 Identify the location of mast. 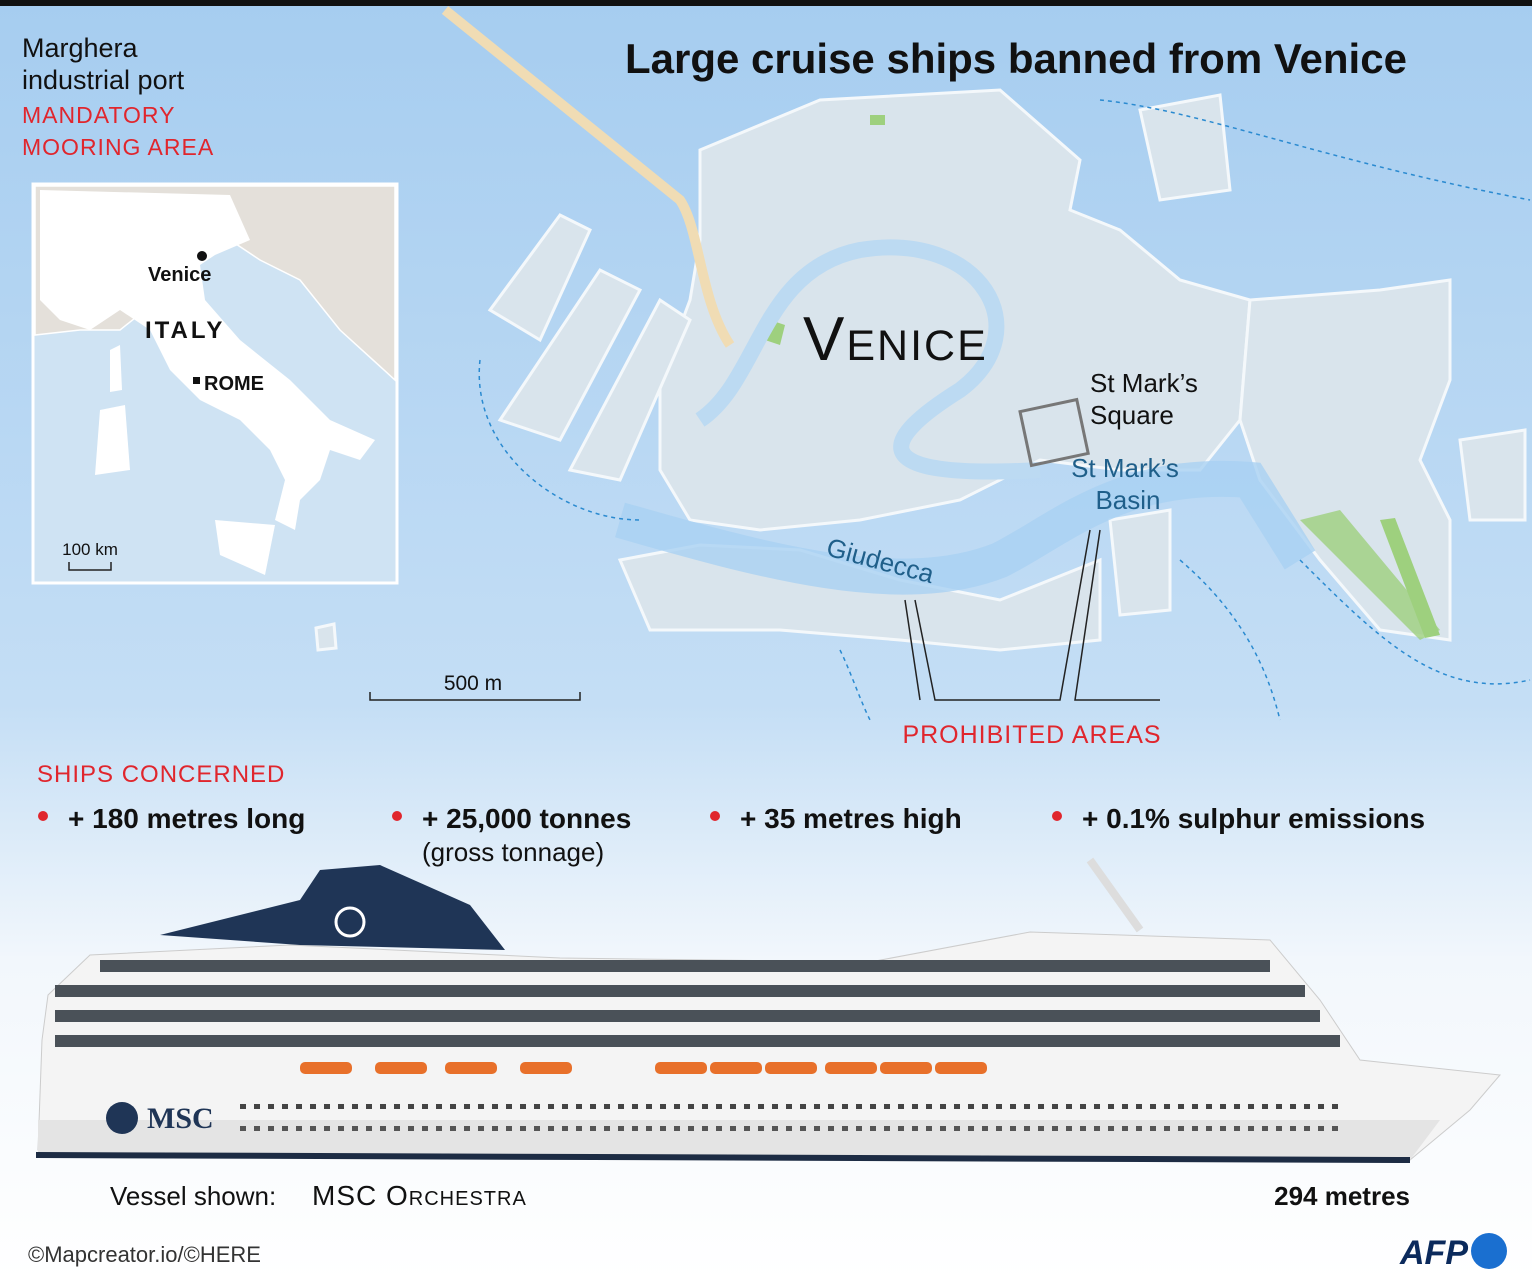
(1115, 895).